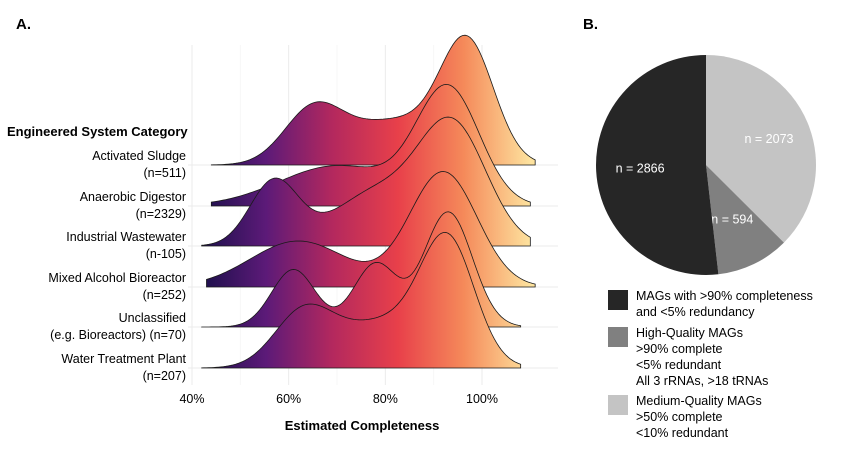  Describe the element at coordinates (361, 300) in the screenshot. I see `ridge-water-treatment-plant` at that location.